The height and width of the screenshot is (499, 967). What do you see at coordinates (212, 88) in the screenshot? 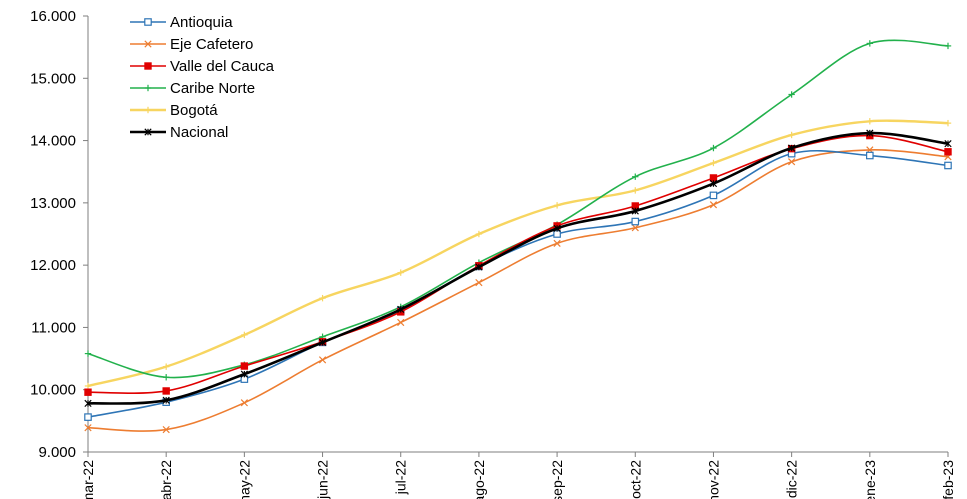
I see `legend-label: Caribe Norte` at bounding box center [212, 88].